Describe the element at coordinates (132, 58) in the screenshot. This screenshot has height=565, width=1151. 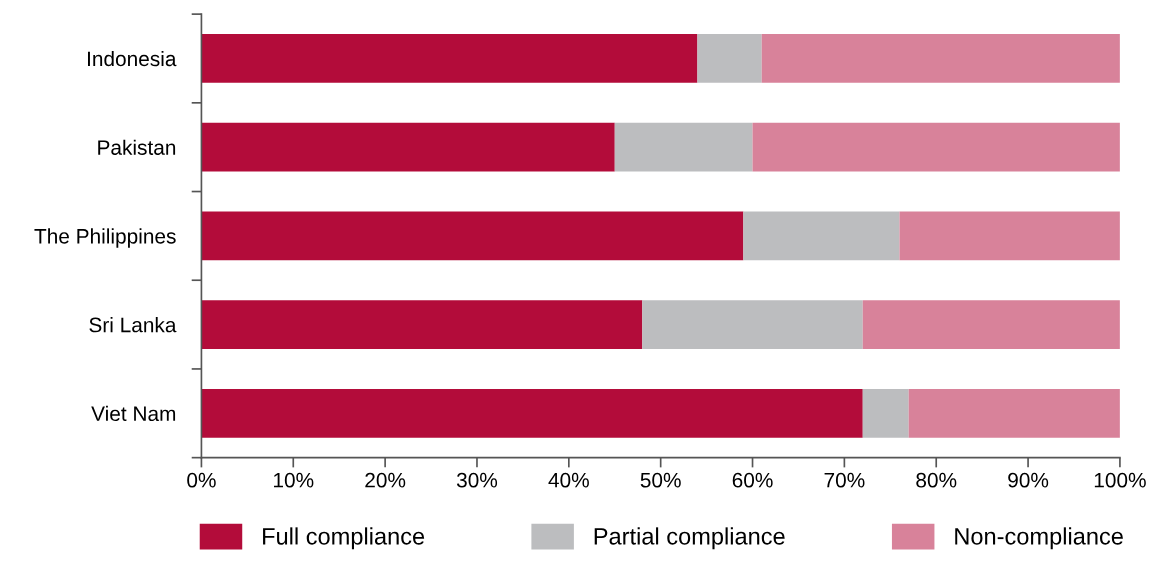
I see `y-tick-label: Indonesia` at that location.